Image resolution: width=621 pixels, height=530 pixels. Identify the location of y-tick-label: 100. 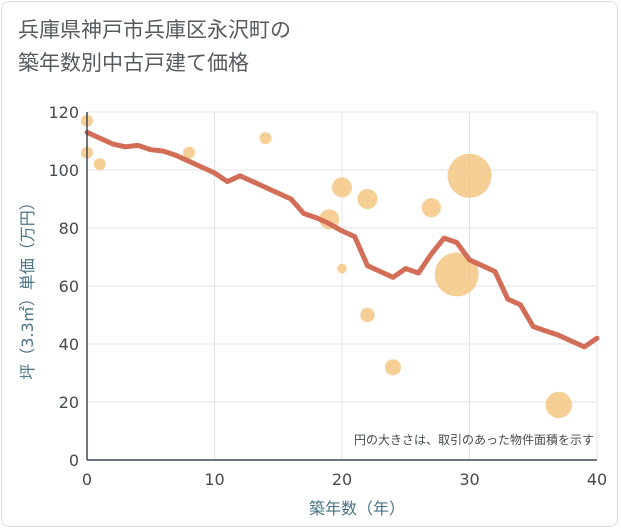
(63, 170).